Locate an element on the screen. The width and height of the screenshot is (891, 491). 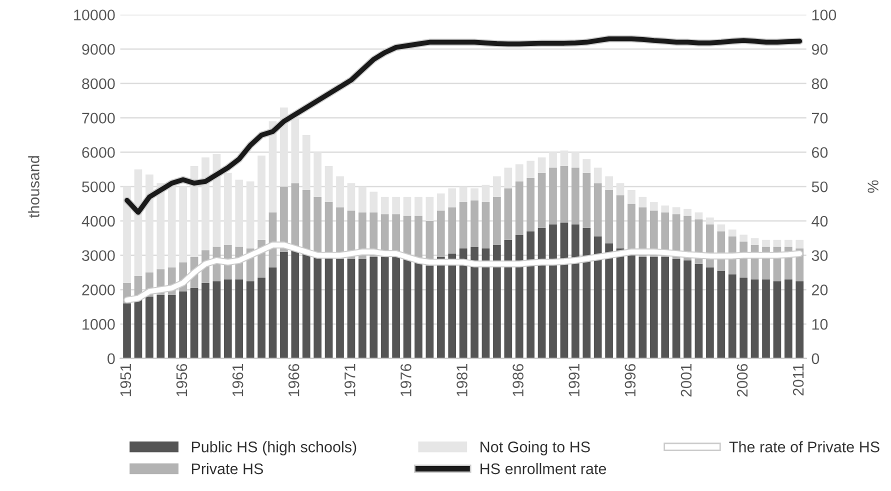
legend-label: Private HS is located at coordinates (228, 468).